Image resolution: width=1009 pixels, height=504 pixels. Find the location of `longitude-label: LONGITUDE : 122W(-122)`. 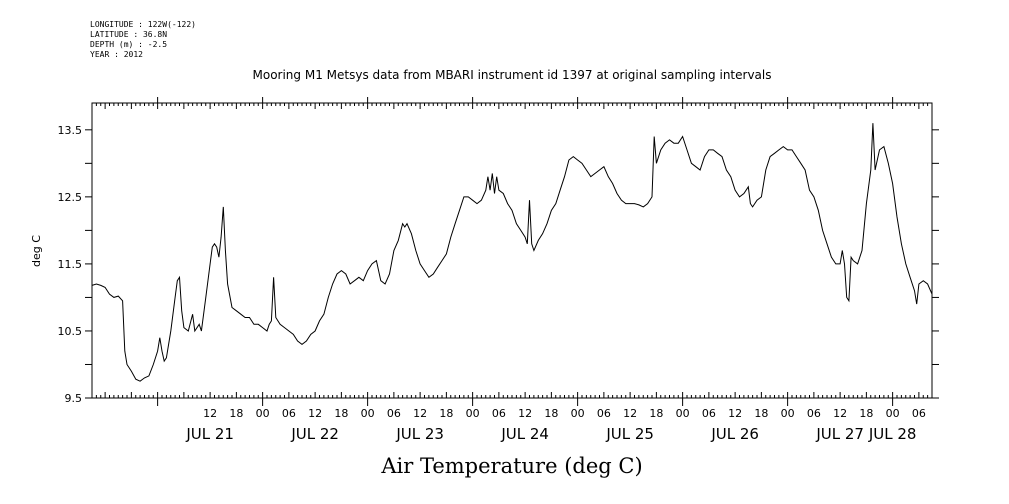

longitude-label: LONGITUDE : 122W(-122) is located at coordinates (143, 24).